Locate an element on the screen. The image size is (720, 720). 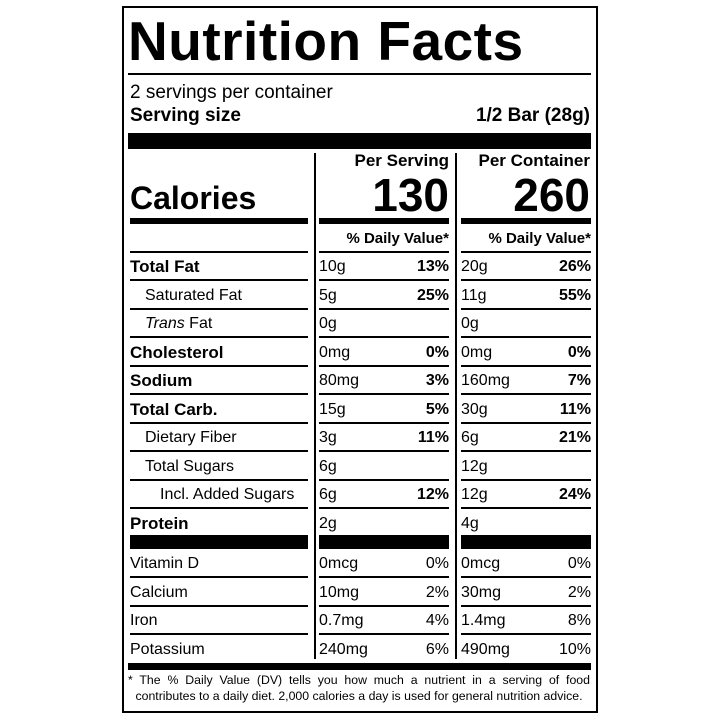
per-container-cell: 11g 55% is located at coordinates (526, 296).